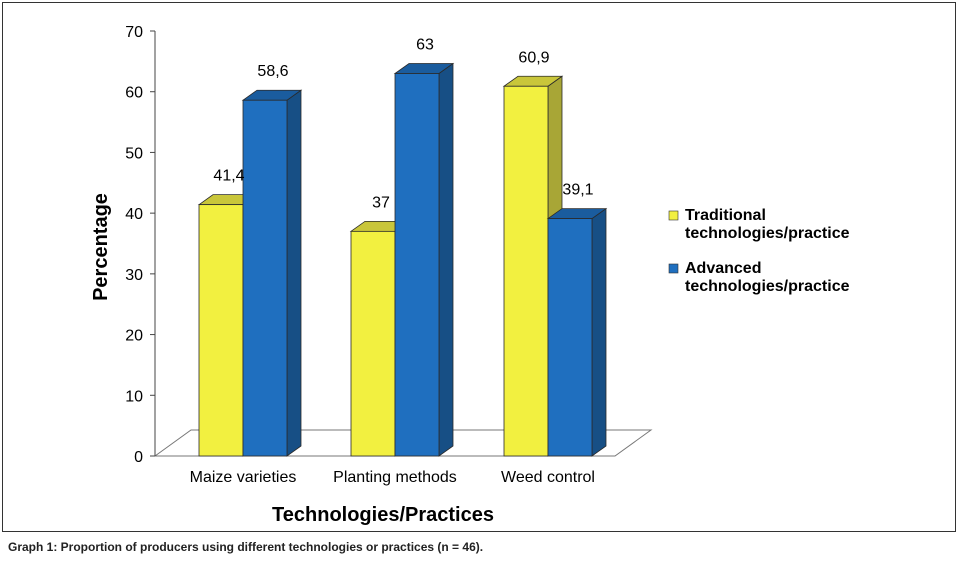 Image resolution: width=960 pixels, height=563 pixels. Describe the element at coordinates (134, 336) in the screenshot. I see `y-tick-label: 20` at that location.